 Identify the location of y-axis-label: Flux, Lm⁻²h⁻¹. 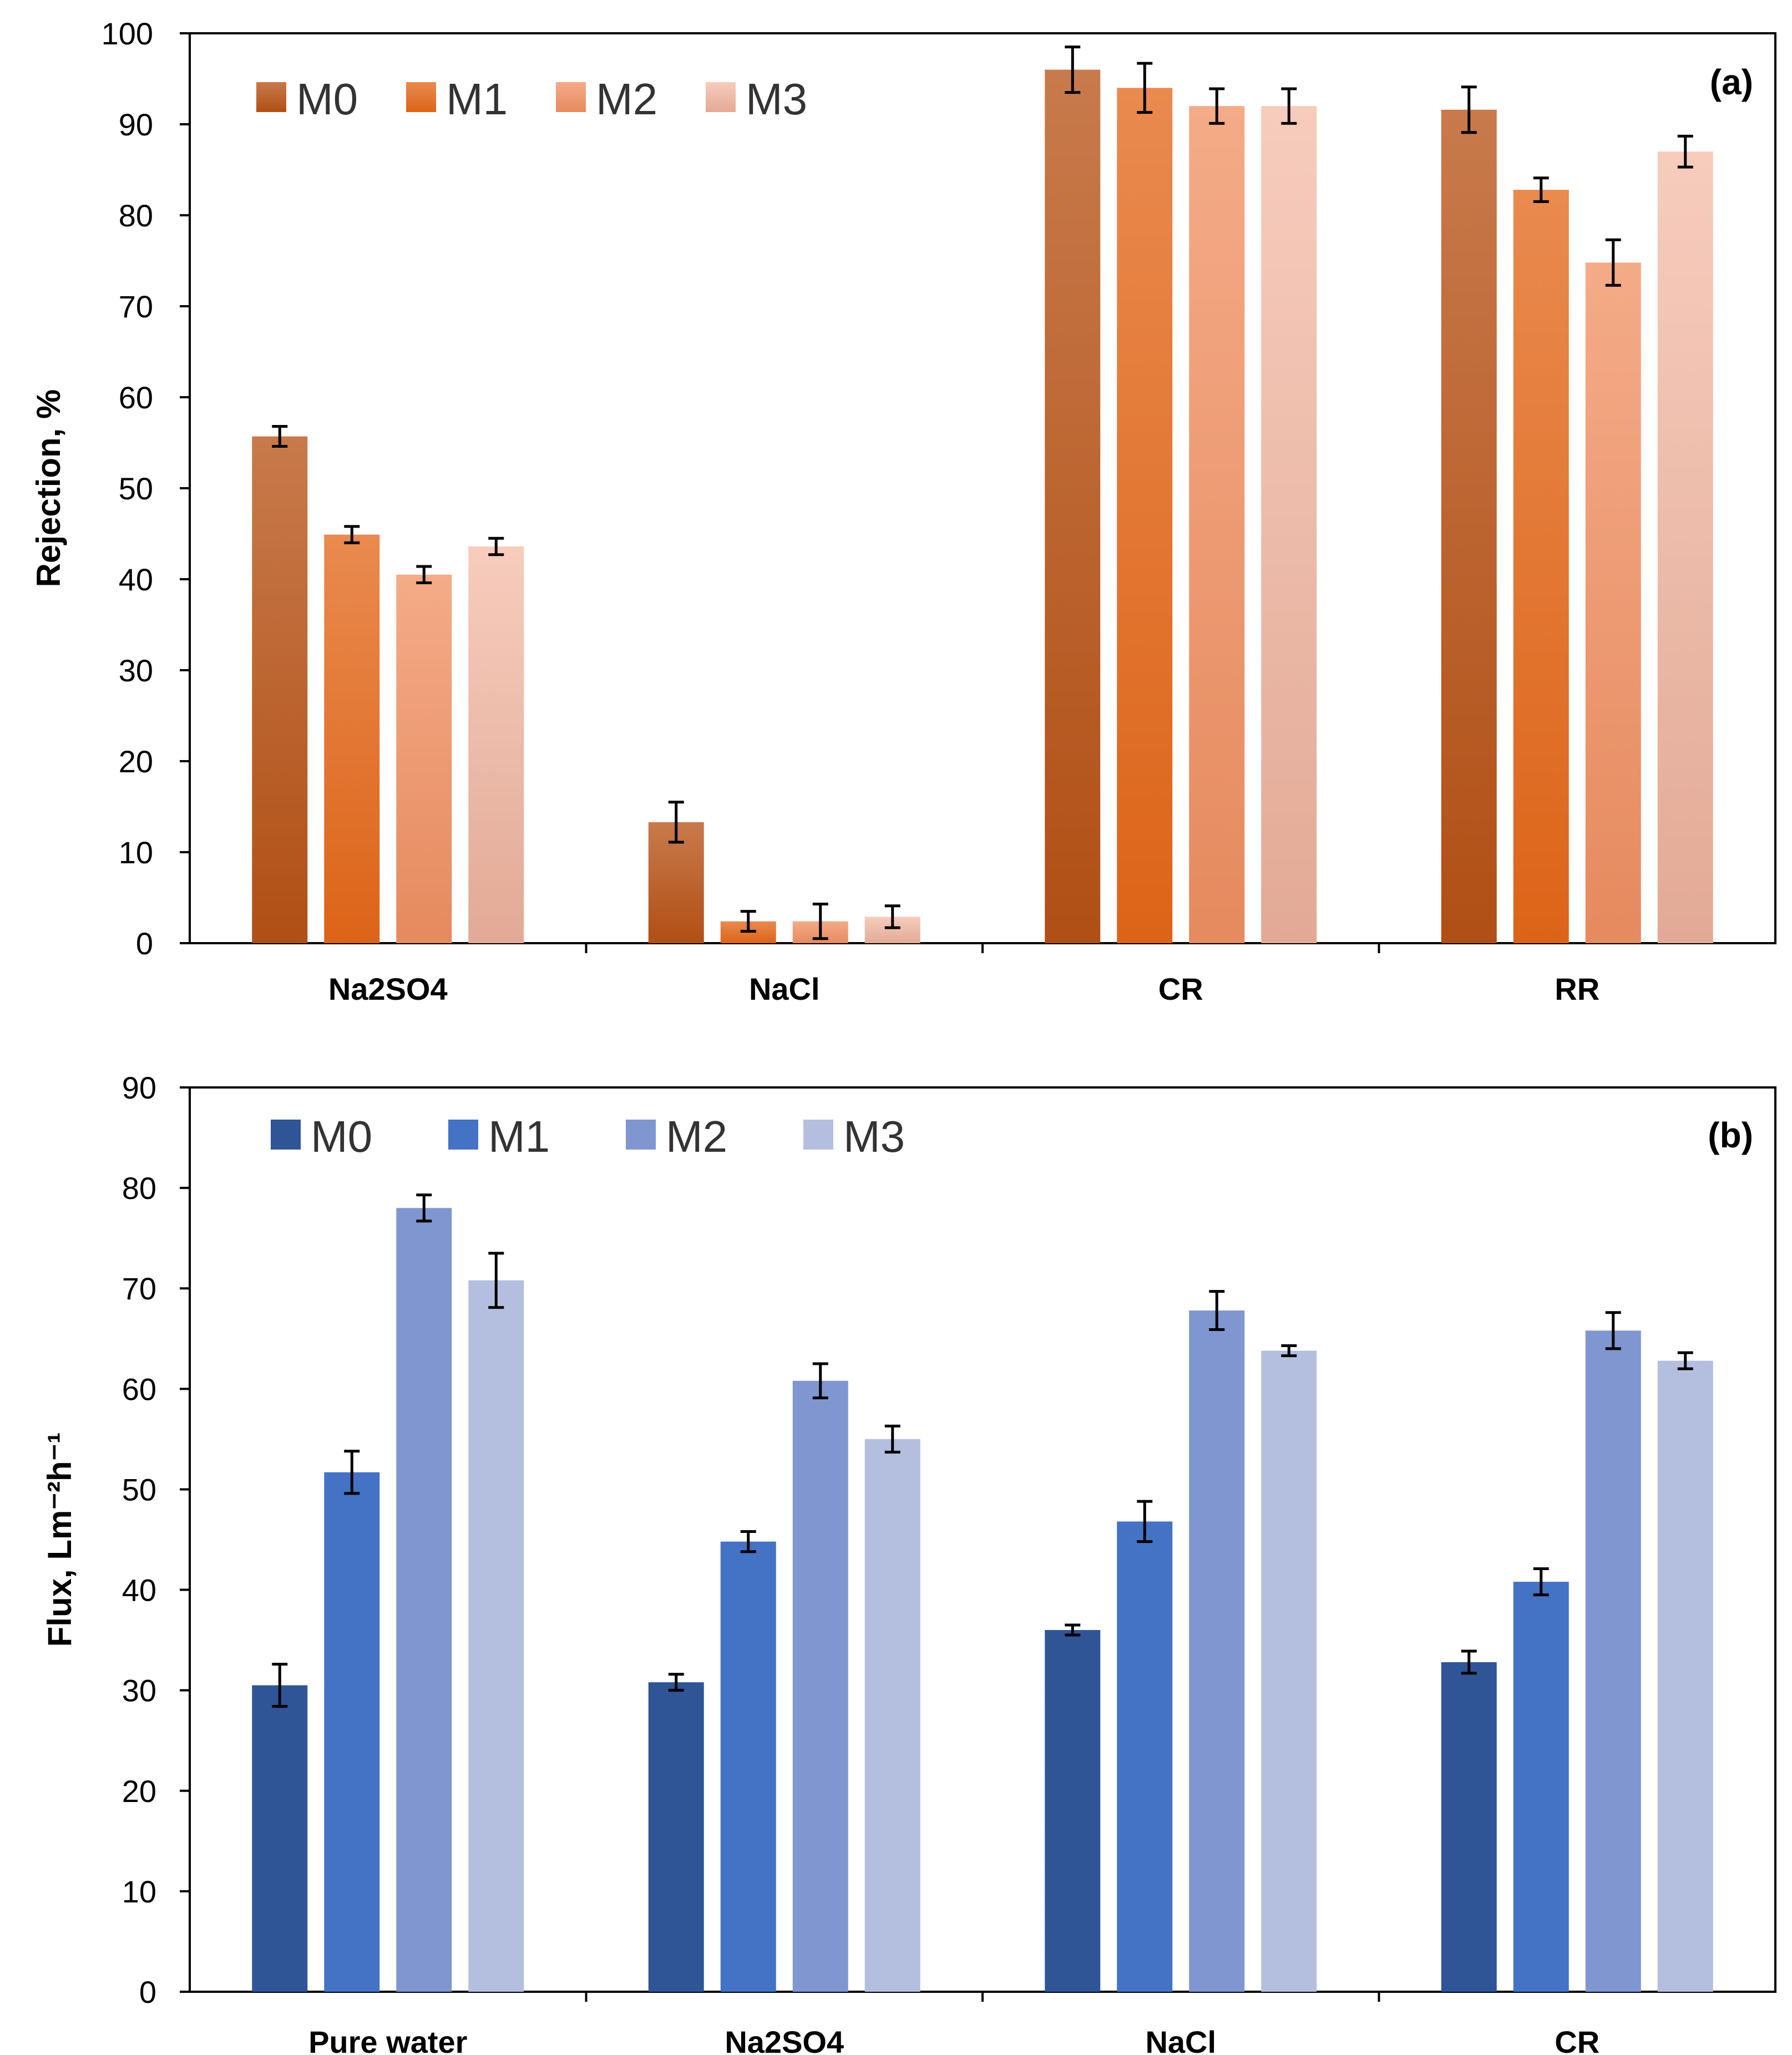
(60, 1540).